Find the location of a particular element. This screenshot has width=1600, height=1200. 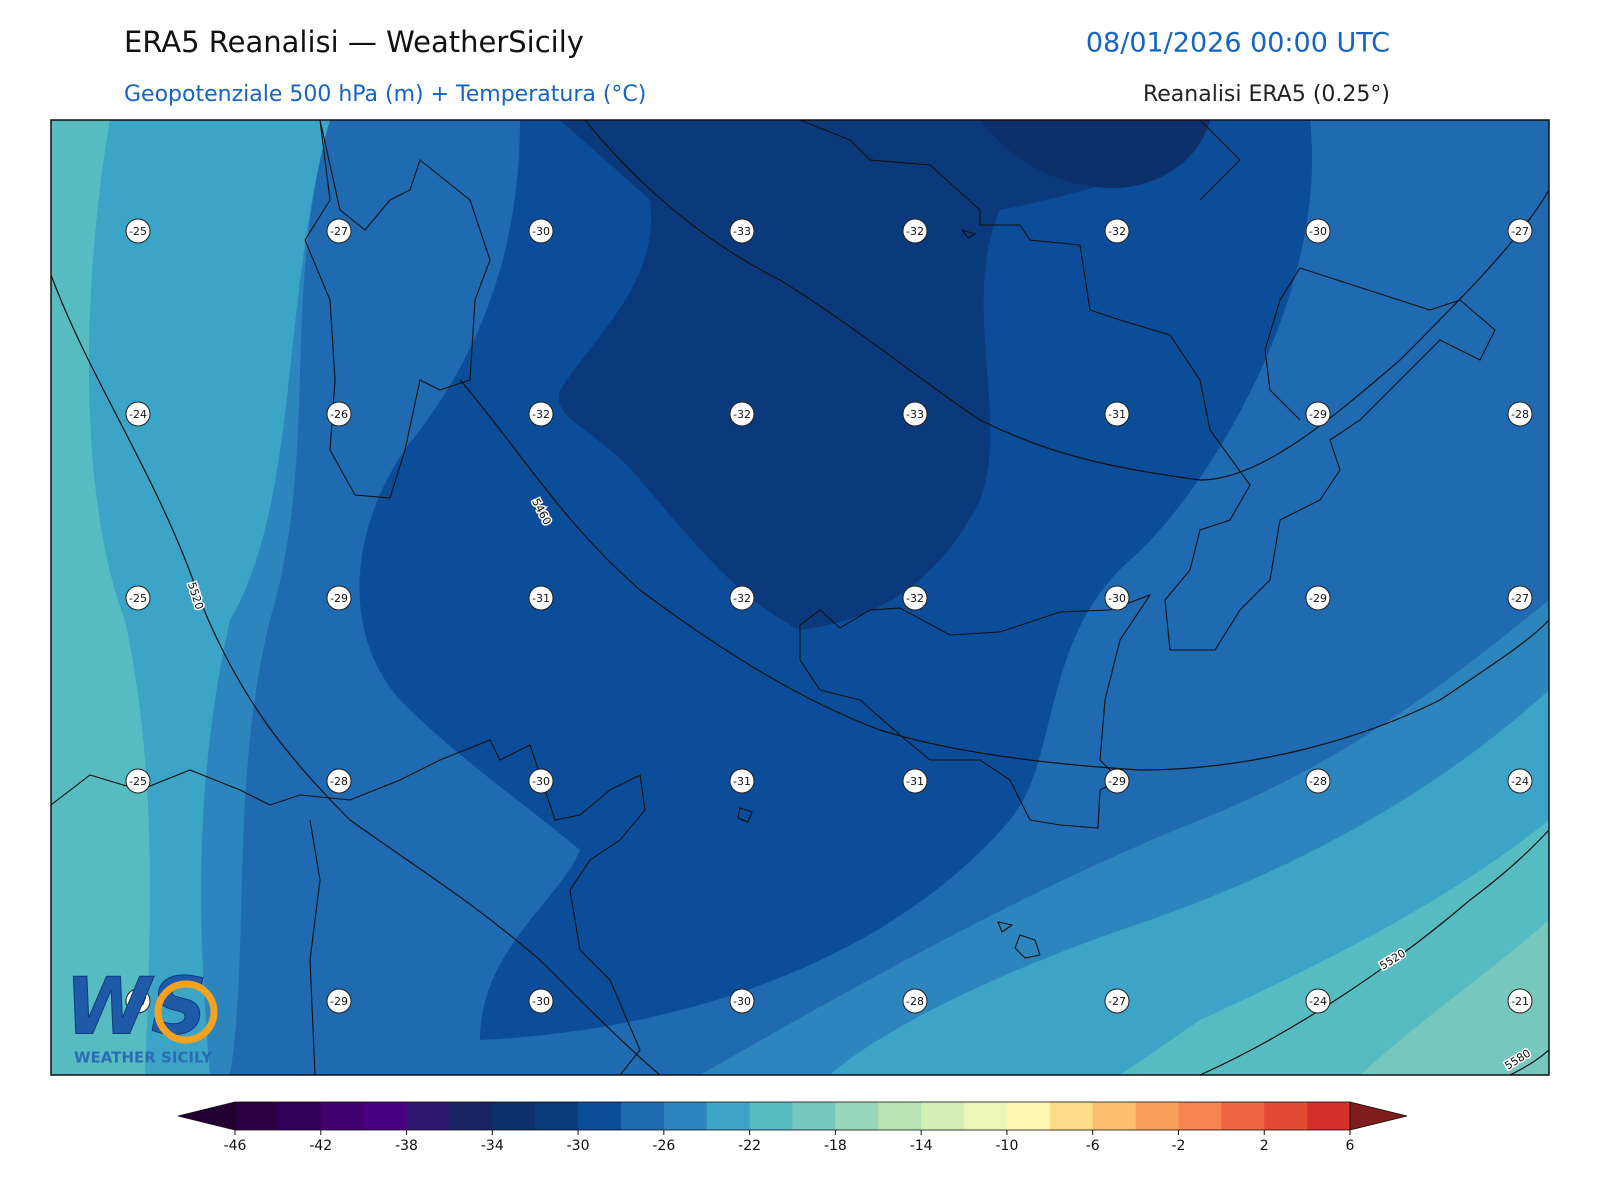

source: Reanalisi ERA5 (0.25°) is located at coordinates (1266, 94).